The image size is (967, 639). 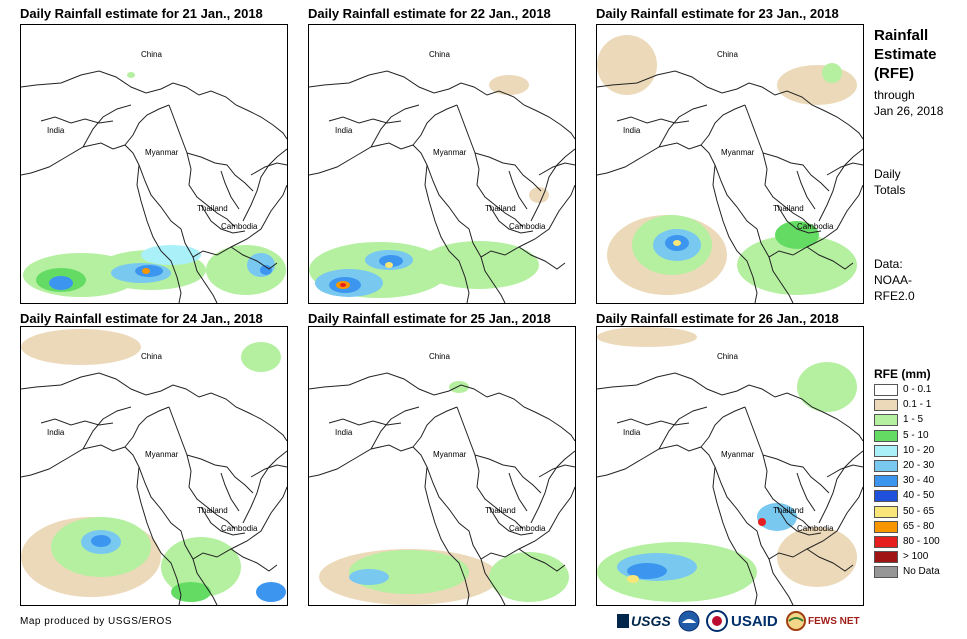 What do you see at coordinates (754, 621) in the screenshot?
I see `usaid-wordmark: USAID` at bounding box center [754, 621].